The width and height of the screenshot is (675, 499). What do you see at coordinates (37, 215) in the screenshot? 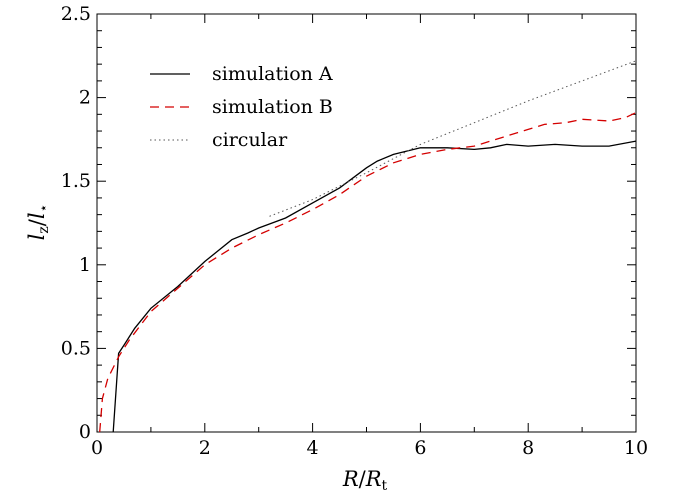
I see `y-label-denom: l` at bounding box center [37, 215].